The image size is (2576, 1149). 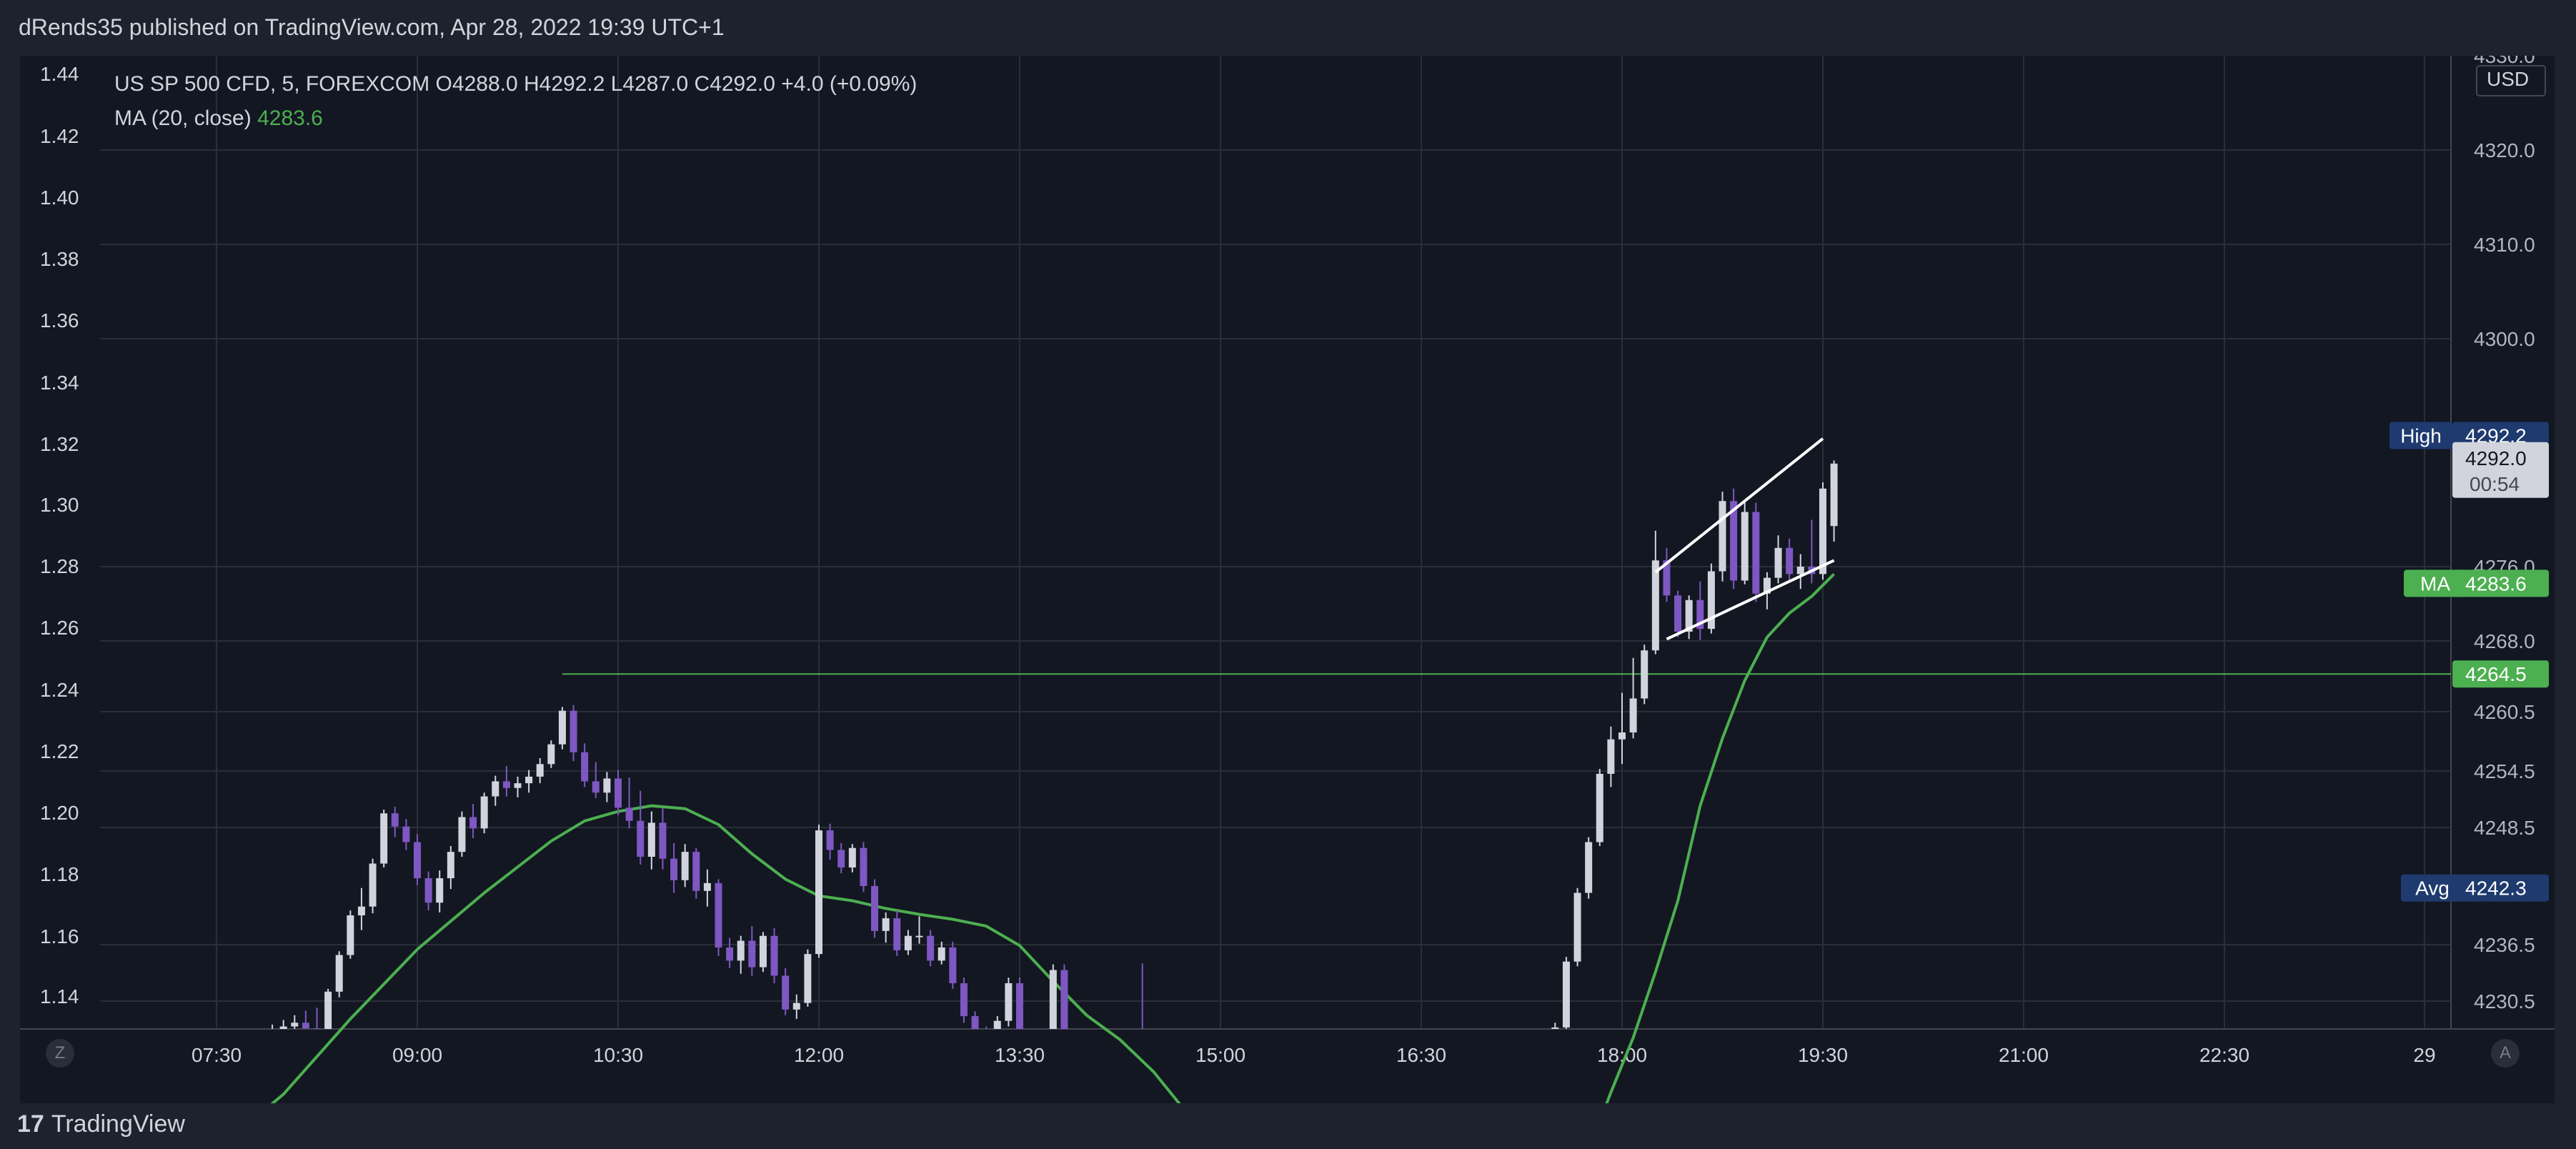 What do you see at coordinates (819, 1055) in the screenshot?
I see `time-axis-tick: 12:00` at bounding box center [819, 1055].